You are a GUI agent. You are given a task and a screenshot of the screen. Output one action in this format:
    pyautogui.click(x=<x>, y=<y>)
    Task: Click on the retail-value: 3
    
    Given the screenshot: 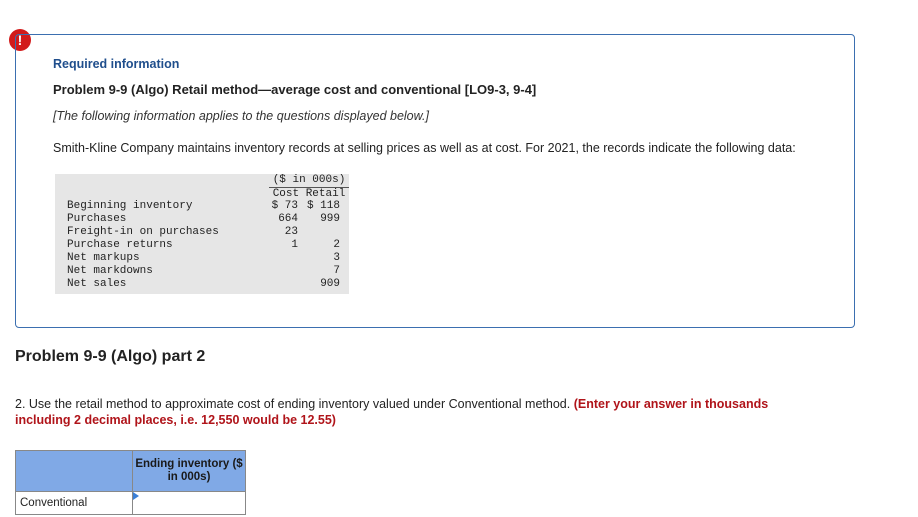 What is the action you would take?
    pyautogui.click(x=336, y=258)
    